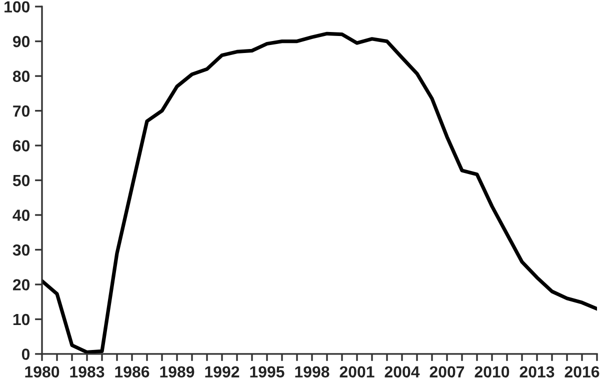  What do you see at coordinates (87, 372) in the screenshot?
I see `x-tick-label: 1983` at bounding box center [87, 372].